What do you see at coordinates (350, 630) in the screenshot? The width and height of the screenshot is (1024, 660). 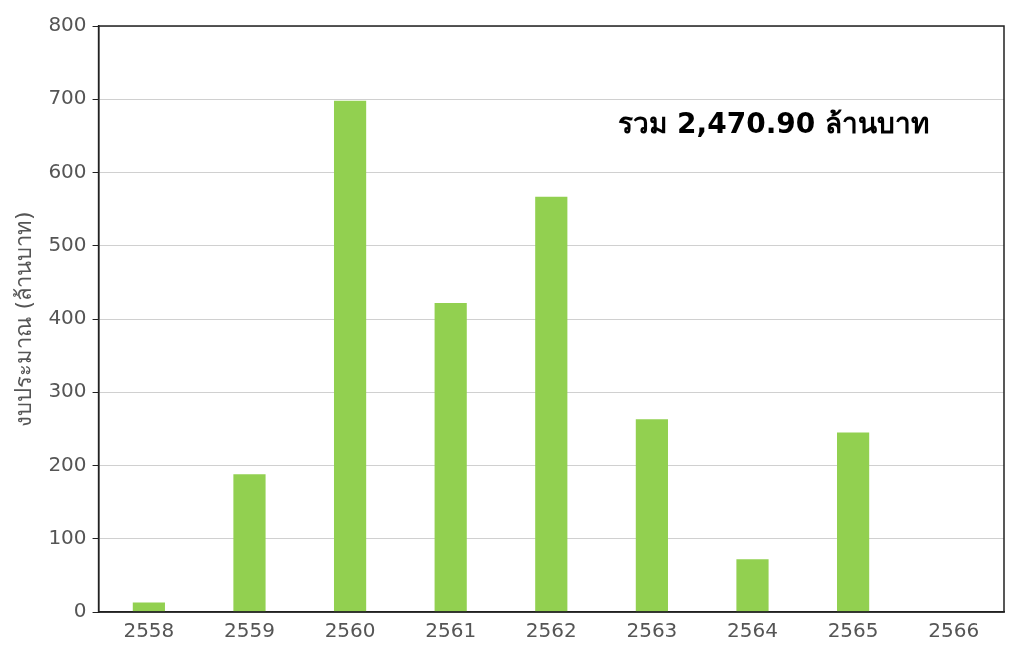 I see `x-tick-label: 2560` at bounding box center [350, 630].